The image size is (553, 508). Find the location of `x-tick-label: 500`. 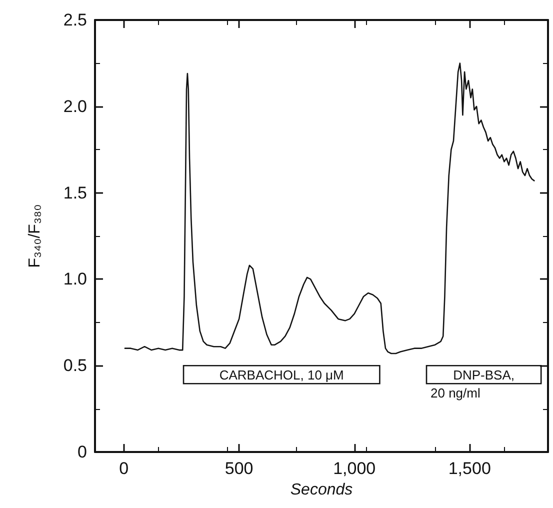

x-tick-label: 500 is located at coordinates (239, 468).